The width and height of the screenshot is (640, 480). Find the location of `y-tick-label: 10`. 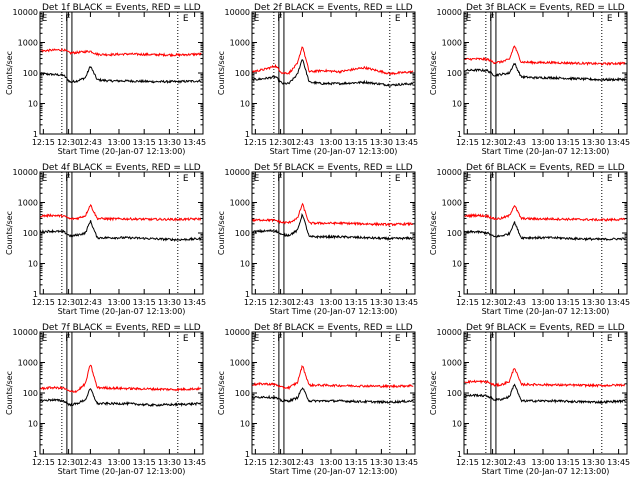

y-tick-label: 10 is located at coordinates (33, 424).